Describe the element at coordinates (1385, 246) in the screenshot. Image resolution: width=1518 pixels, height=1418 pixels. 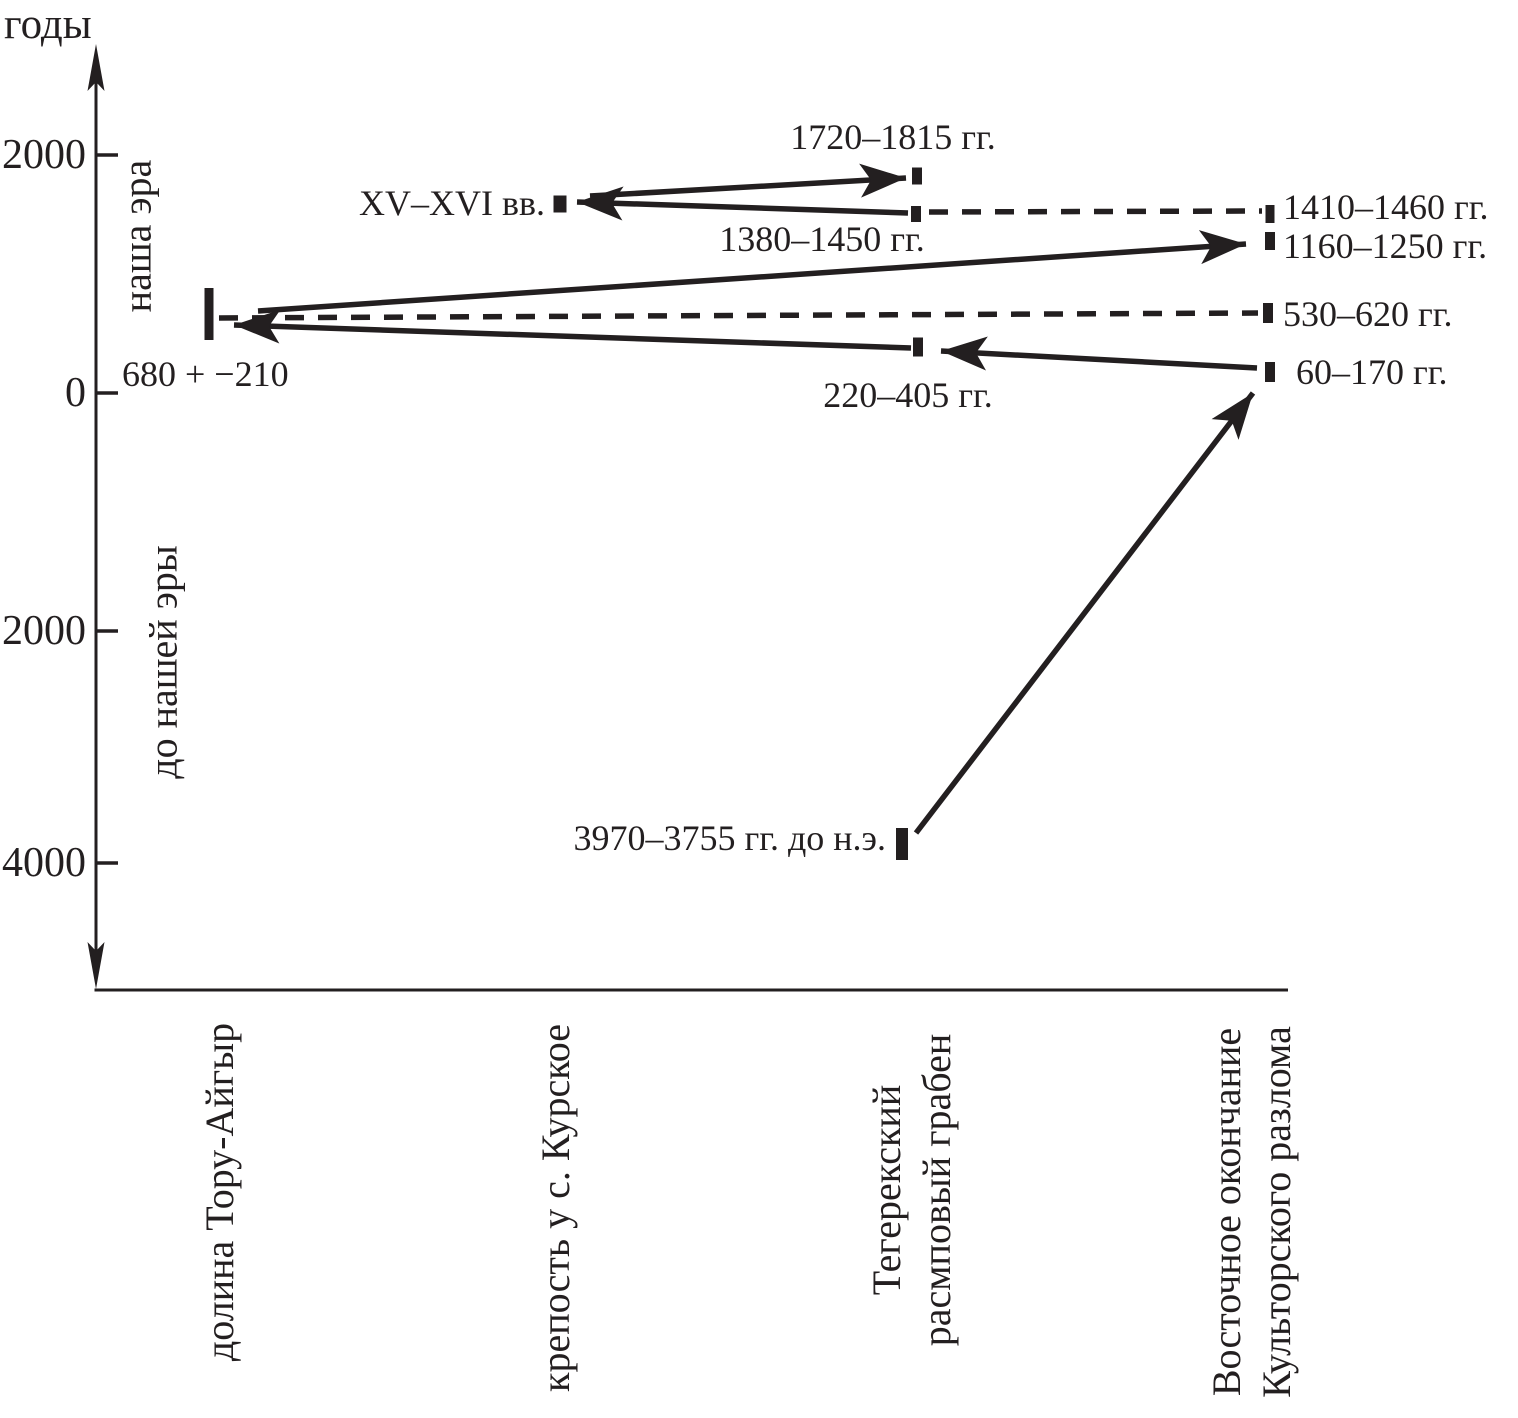
I see `event-label: 1160–1250 гг.` at that location.